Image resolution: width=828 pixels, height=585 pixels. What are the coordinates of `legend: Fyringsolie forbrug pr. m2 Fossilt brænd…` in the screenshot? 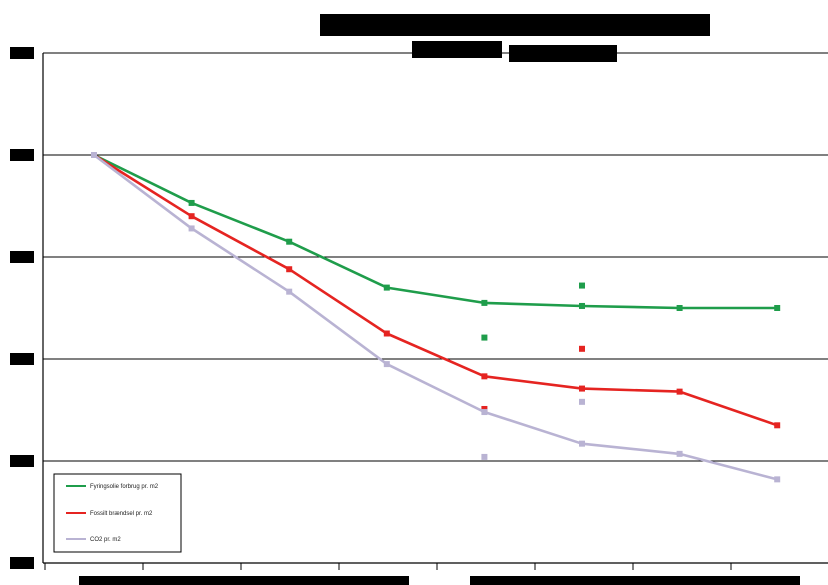 It's located at (117, 513).